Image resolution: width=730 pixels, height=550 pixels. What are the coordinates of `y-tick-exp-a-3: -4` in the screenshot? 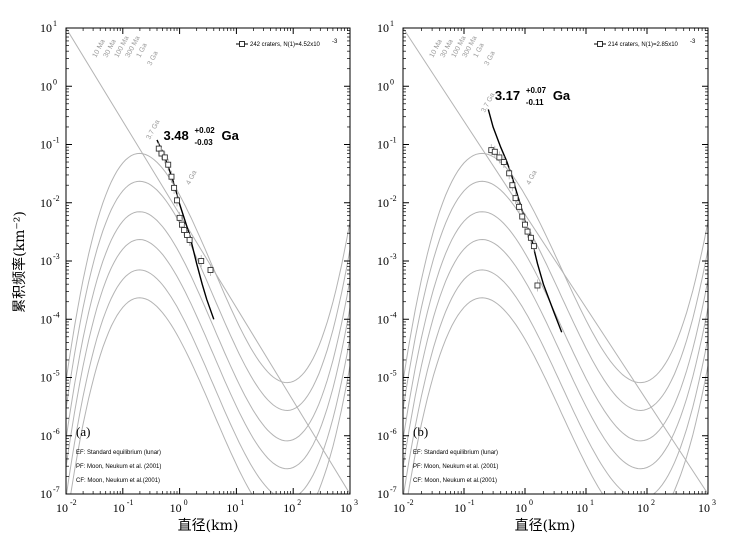 It's located at (56, 314).